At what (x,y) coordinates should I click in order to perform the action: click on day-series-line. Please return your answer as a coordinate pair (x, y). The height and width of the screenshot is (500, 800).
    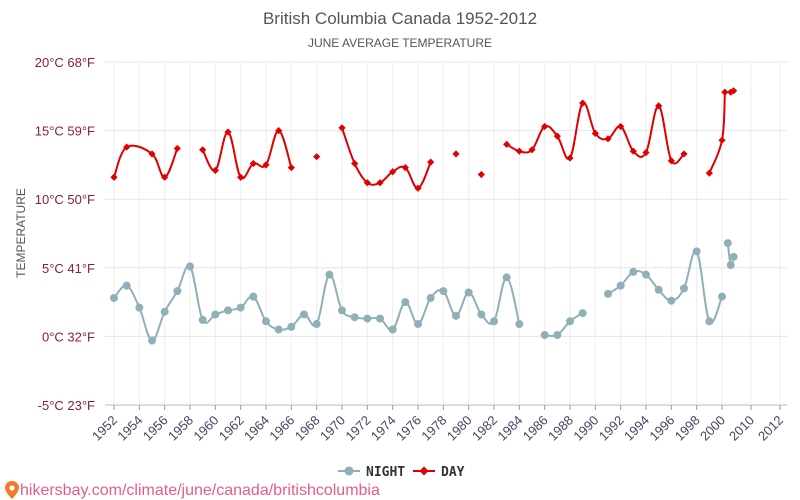
    Looking at the image, I should click on (146, 161).